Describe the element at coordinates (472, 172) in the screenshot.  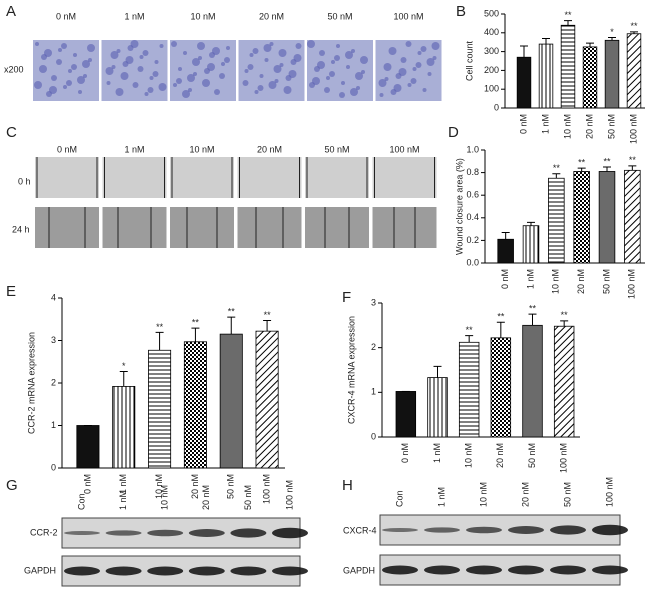
I see `y-tick-label: 0.8` at that location.